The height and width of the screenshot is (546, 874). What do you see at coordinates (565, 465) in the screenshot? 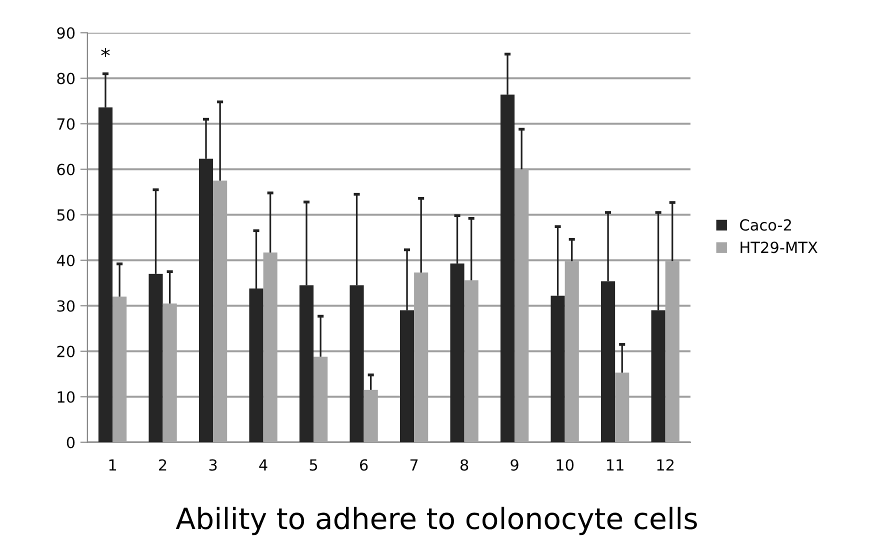
I see `x-tick-label: 10` at bounding box center [565, 465].